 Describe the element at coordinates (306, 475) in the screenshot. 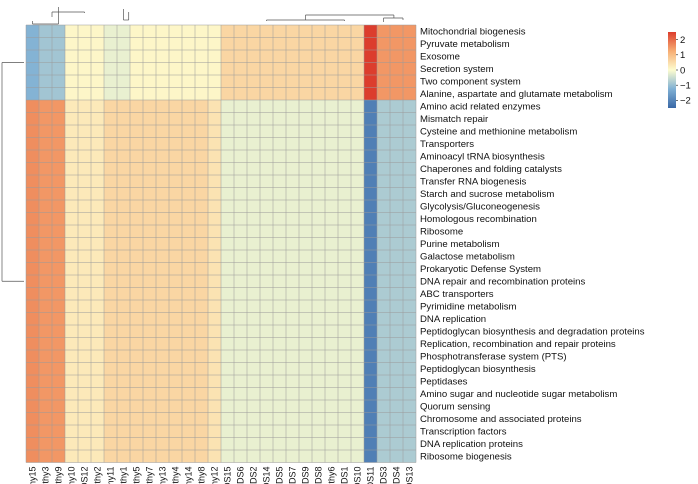

I see `column-label: DS9` at that location.